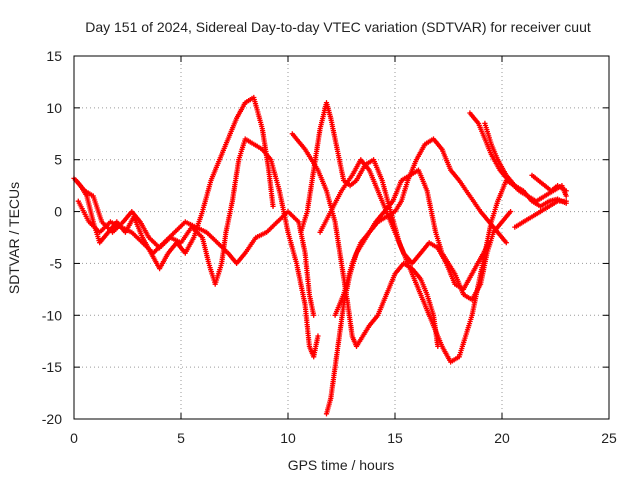  I want to click on y-tick-label: 10, so click(54, 108).